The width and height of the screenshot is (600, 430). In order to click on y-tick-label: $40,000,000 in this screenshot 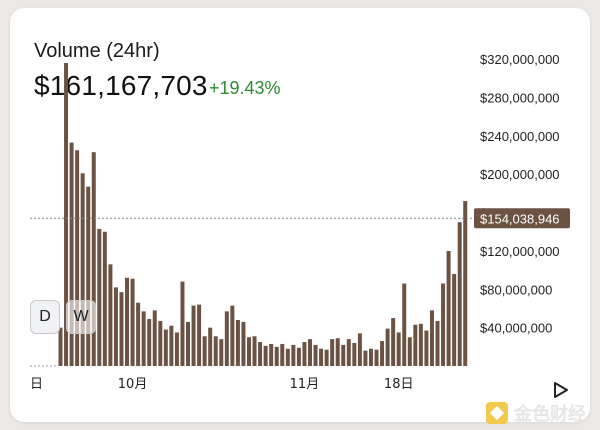, I will do `click(516, 328)`.